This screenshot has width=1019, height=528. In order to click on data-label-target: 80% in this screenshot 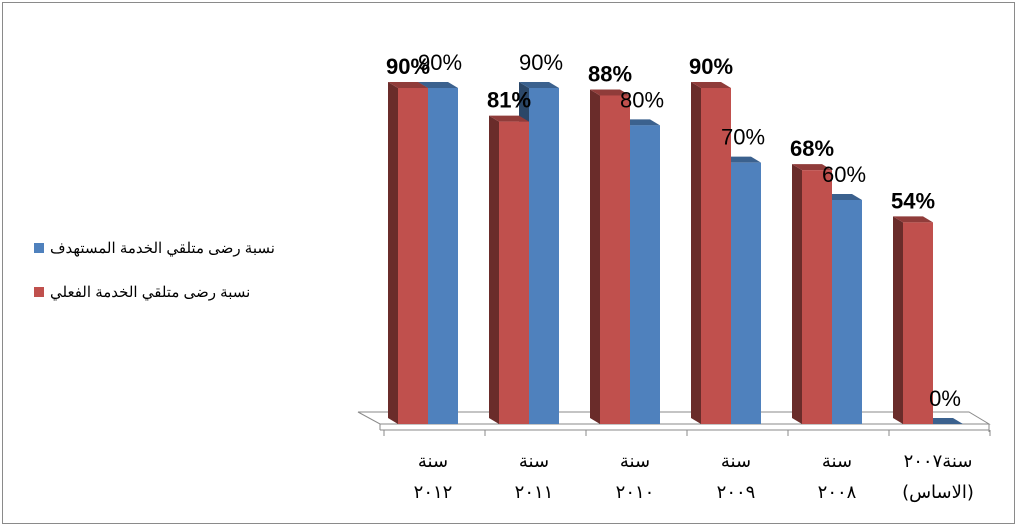, I will do `click(642, 99)`.